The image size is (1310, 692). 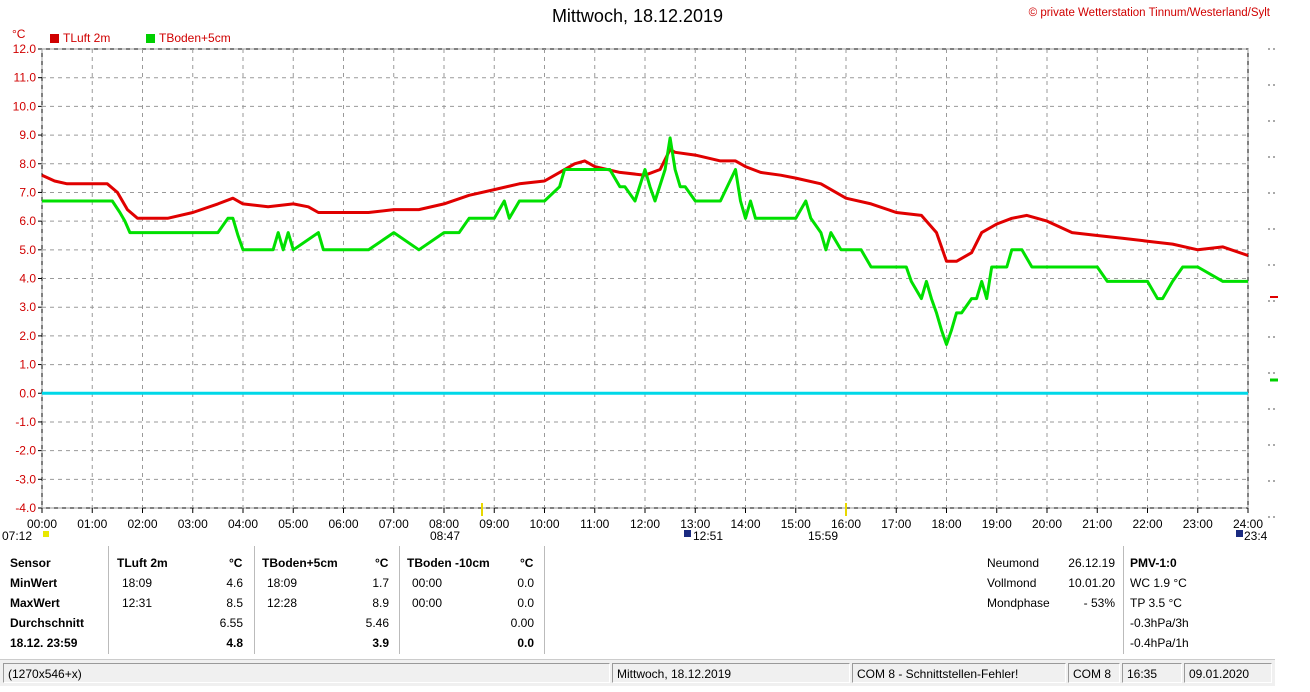 What do you see at coordinates (380, 583) in the screenshot?
I see `stats-cell: 1.7` at bounding box center [380, 583].